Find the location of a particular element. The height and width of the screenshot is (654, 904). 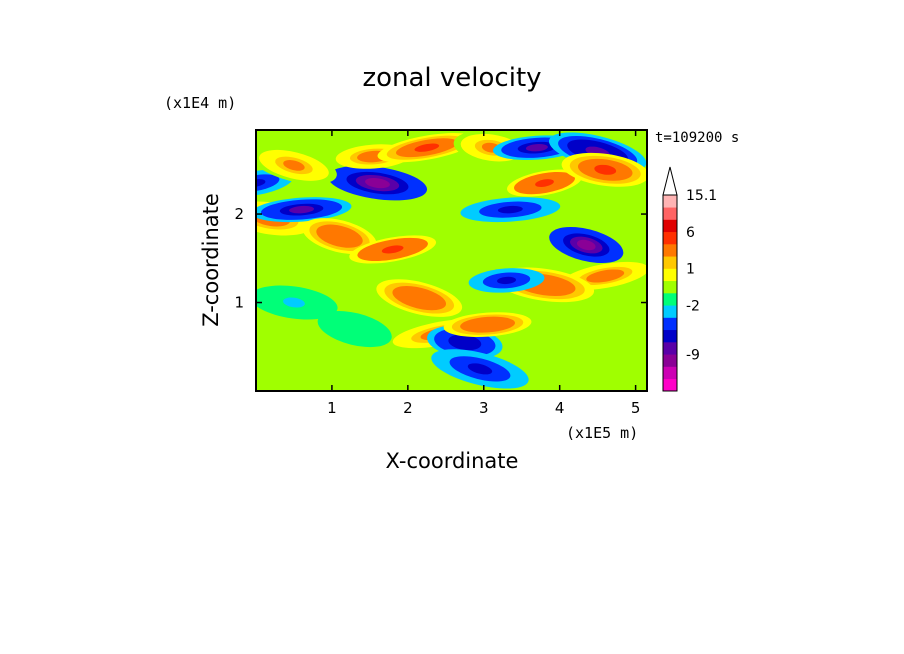

x-tick-label: 1 is located at coordinates (332, 408).